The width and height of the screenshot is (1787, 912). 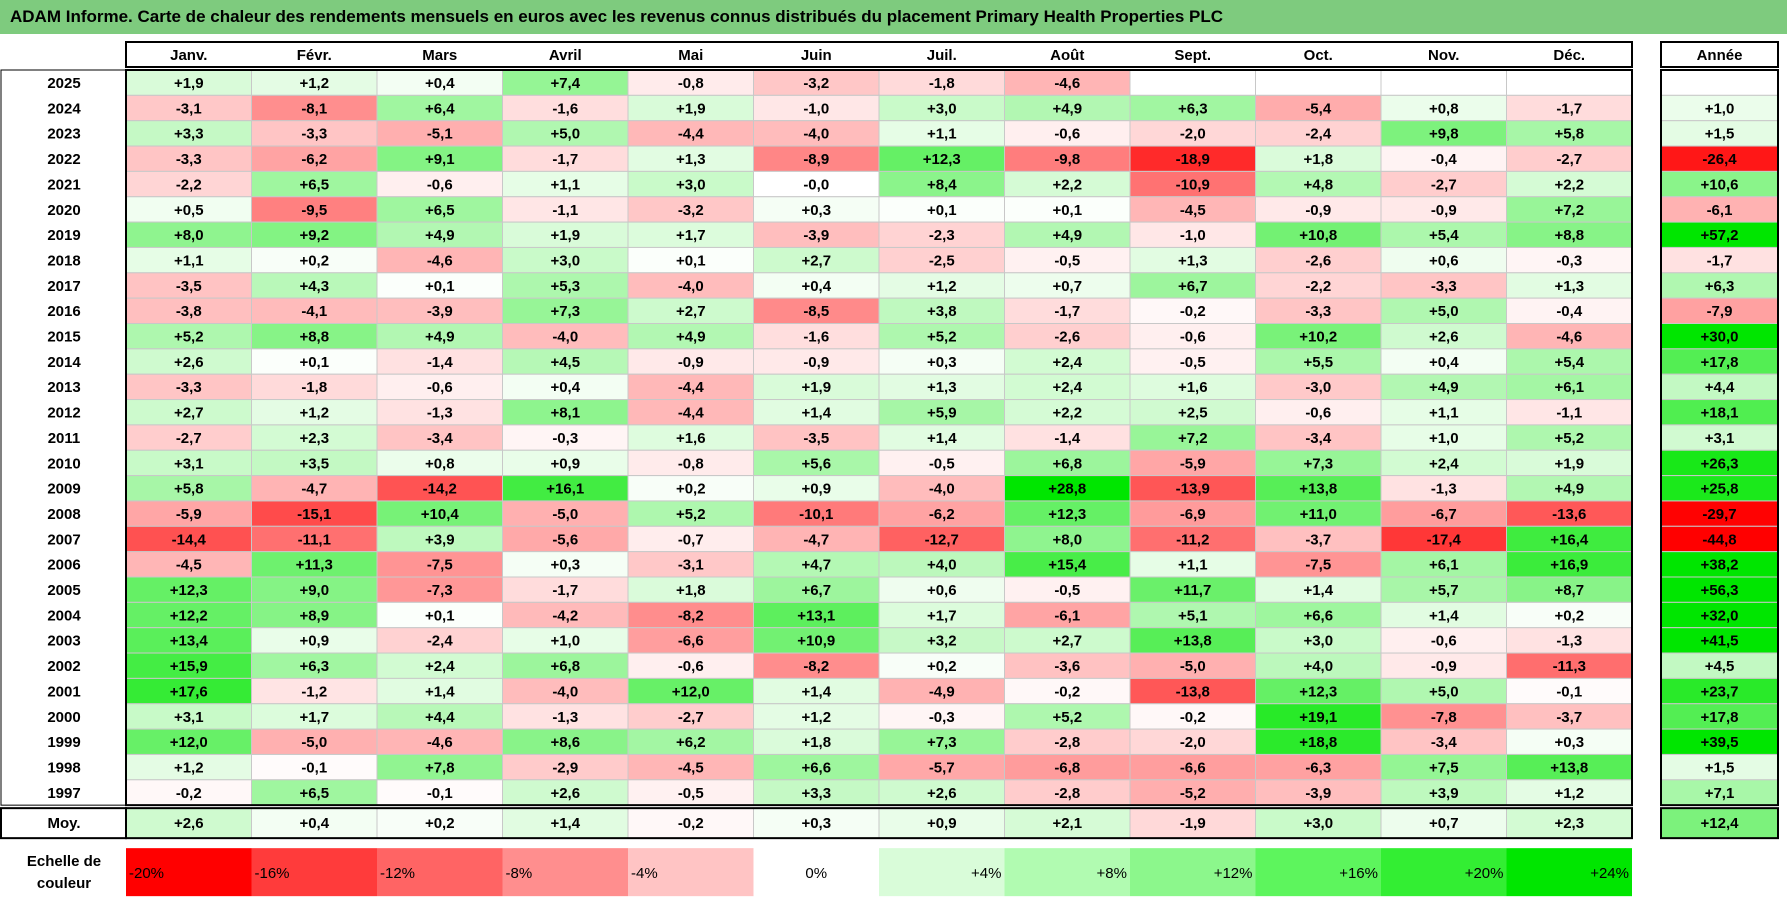 What do you see at coordinates (1193, 767) in the screenshot?
I see `cell-value: -6,6` at bounding box center [1193, 767].